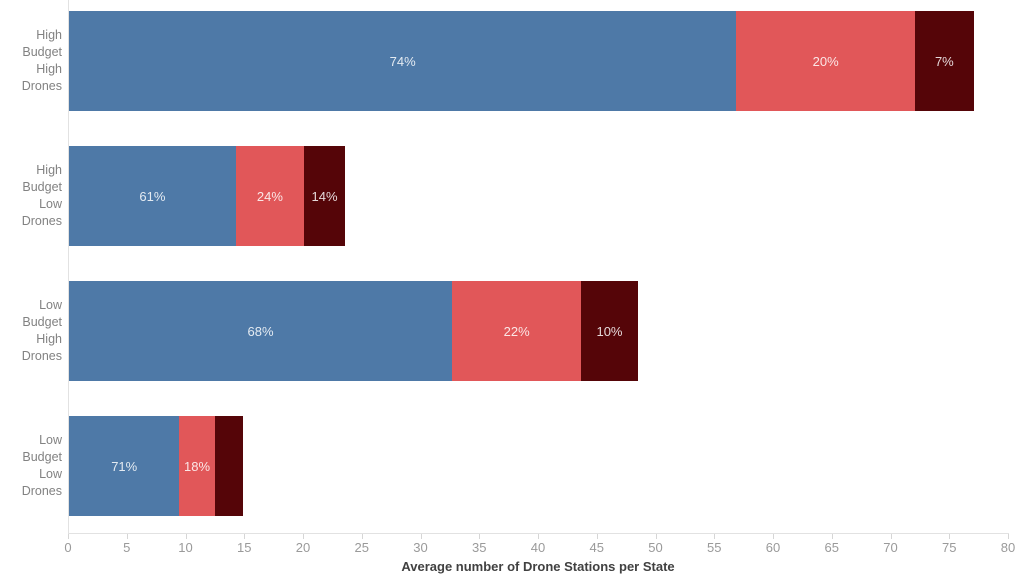 The height and width of the screenshot is (585, 1024). I want to click on segment-percent-label: 10%, so click(609, 331).